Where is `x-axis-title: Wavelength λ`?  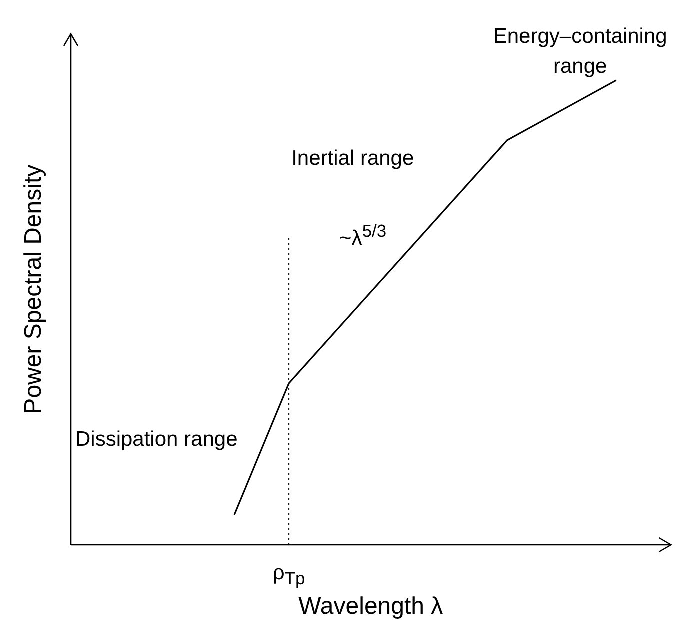
x-axis-title: Wavelength λ is located at coordinates (371, 606).